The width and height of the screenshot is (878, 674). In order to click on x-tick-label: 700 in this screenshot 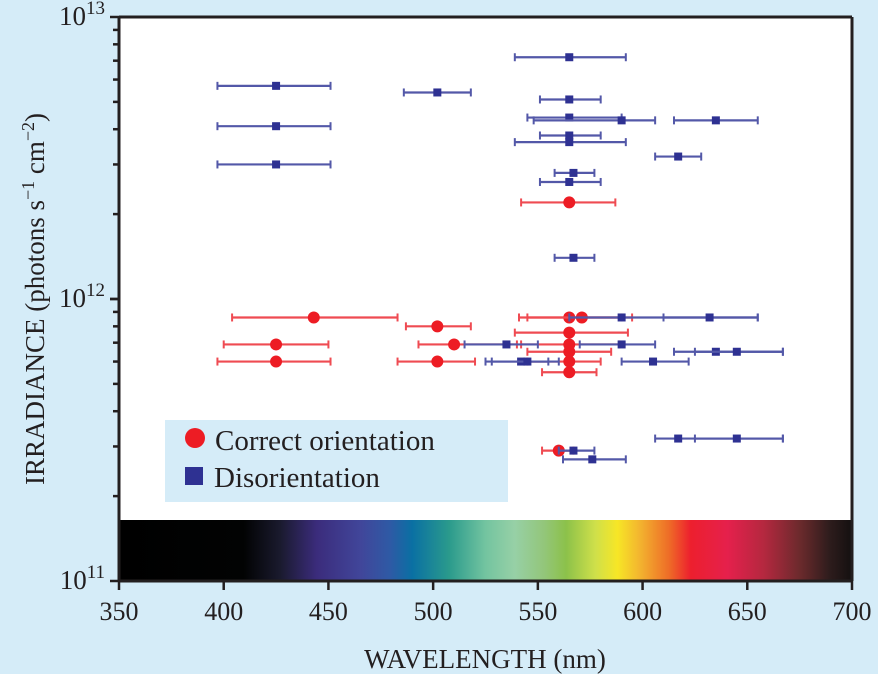, I will do `click(852, 611)`.